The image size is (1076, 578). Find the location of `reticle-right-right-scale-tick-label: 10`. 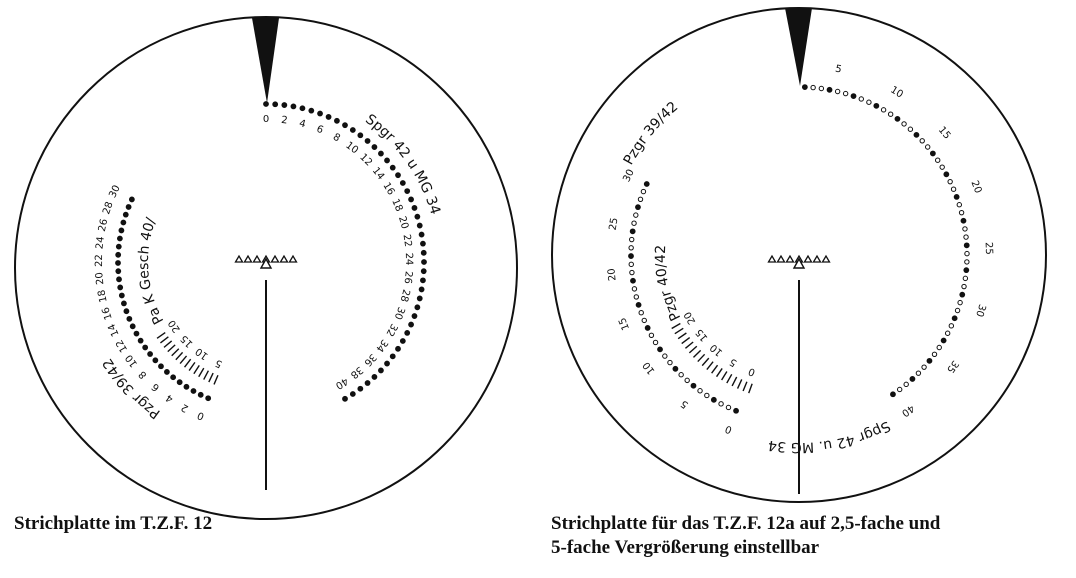

reticle-right-right-scale-tick-label: 10 is located at coordinates (896, 93).